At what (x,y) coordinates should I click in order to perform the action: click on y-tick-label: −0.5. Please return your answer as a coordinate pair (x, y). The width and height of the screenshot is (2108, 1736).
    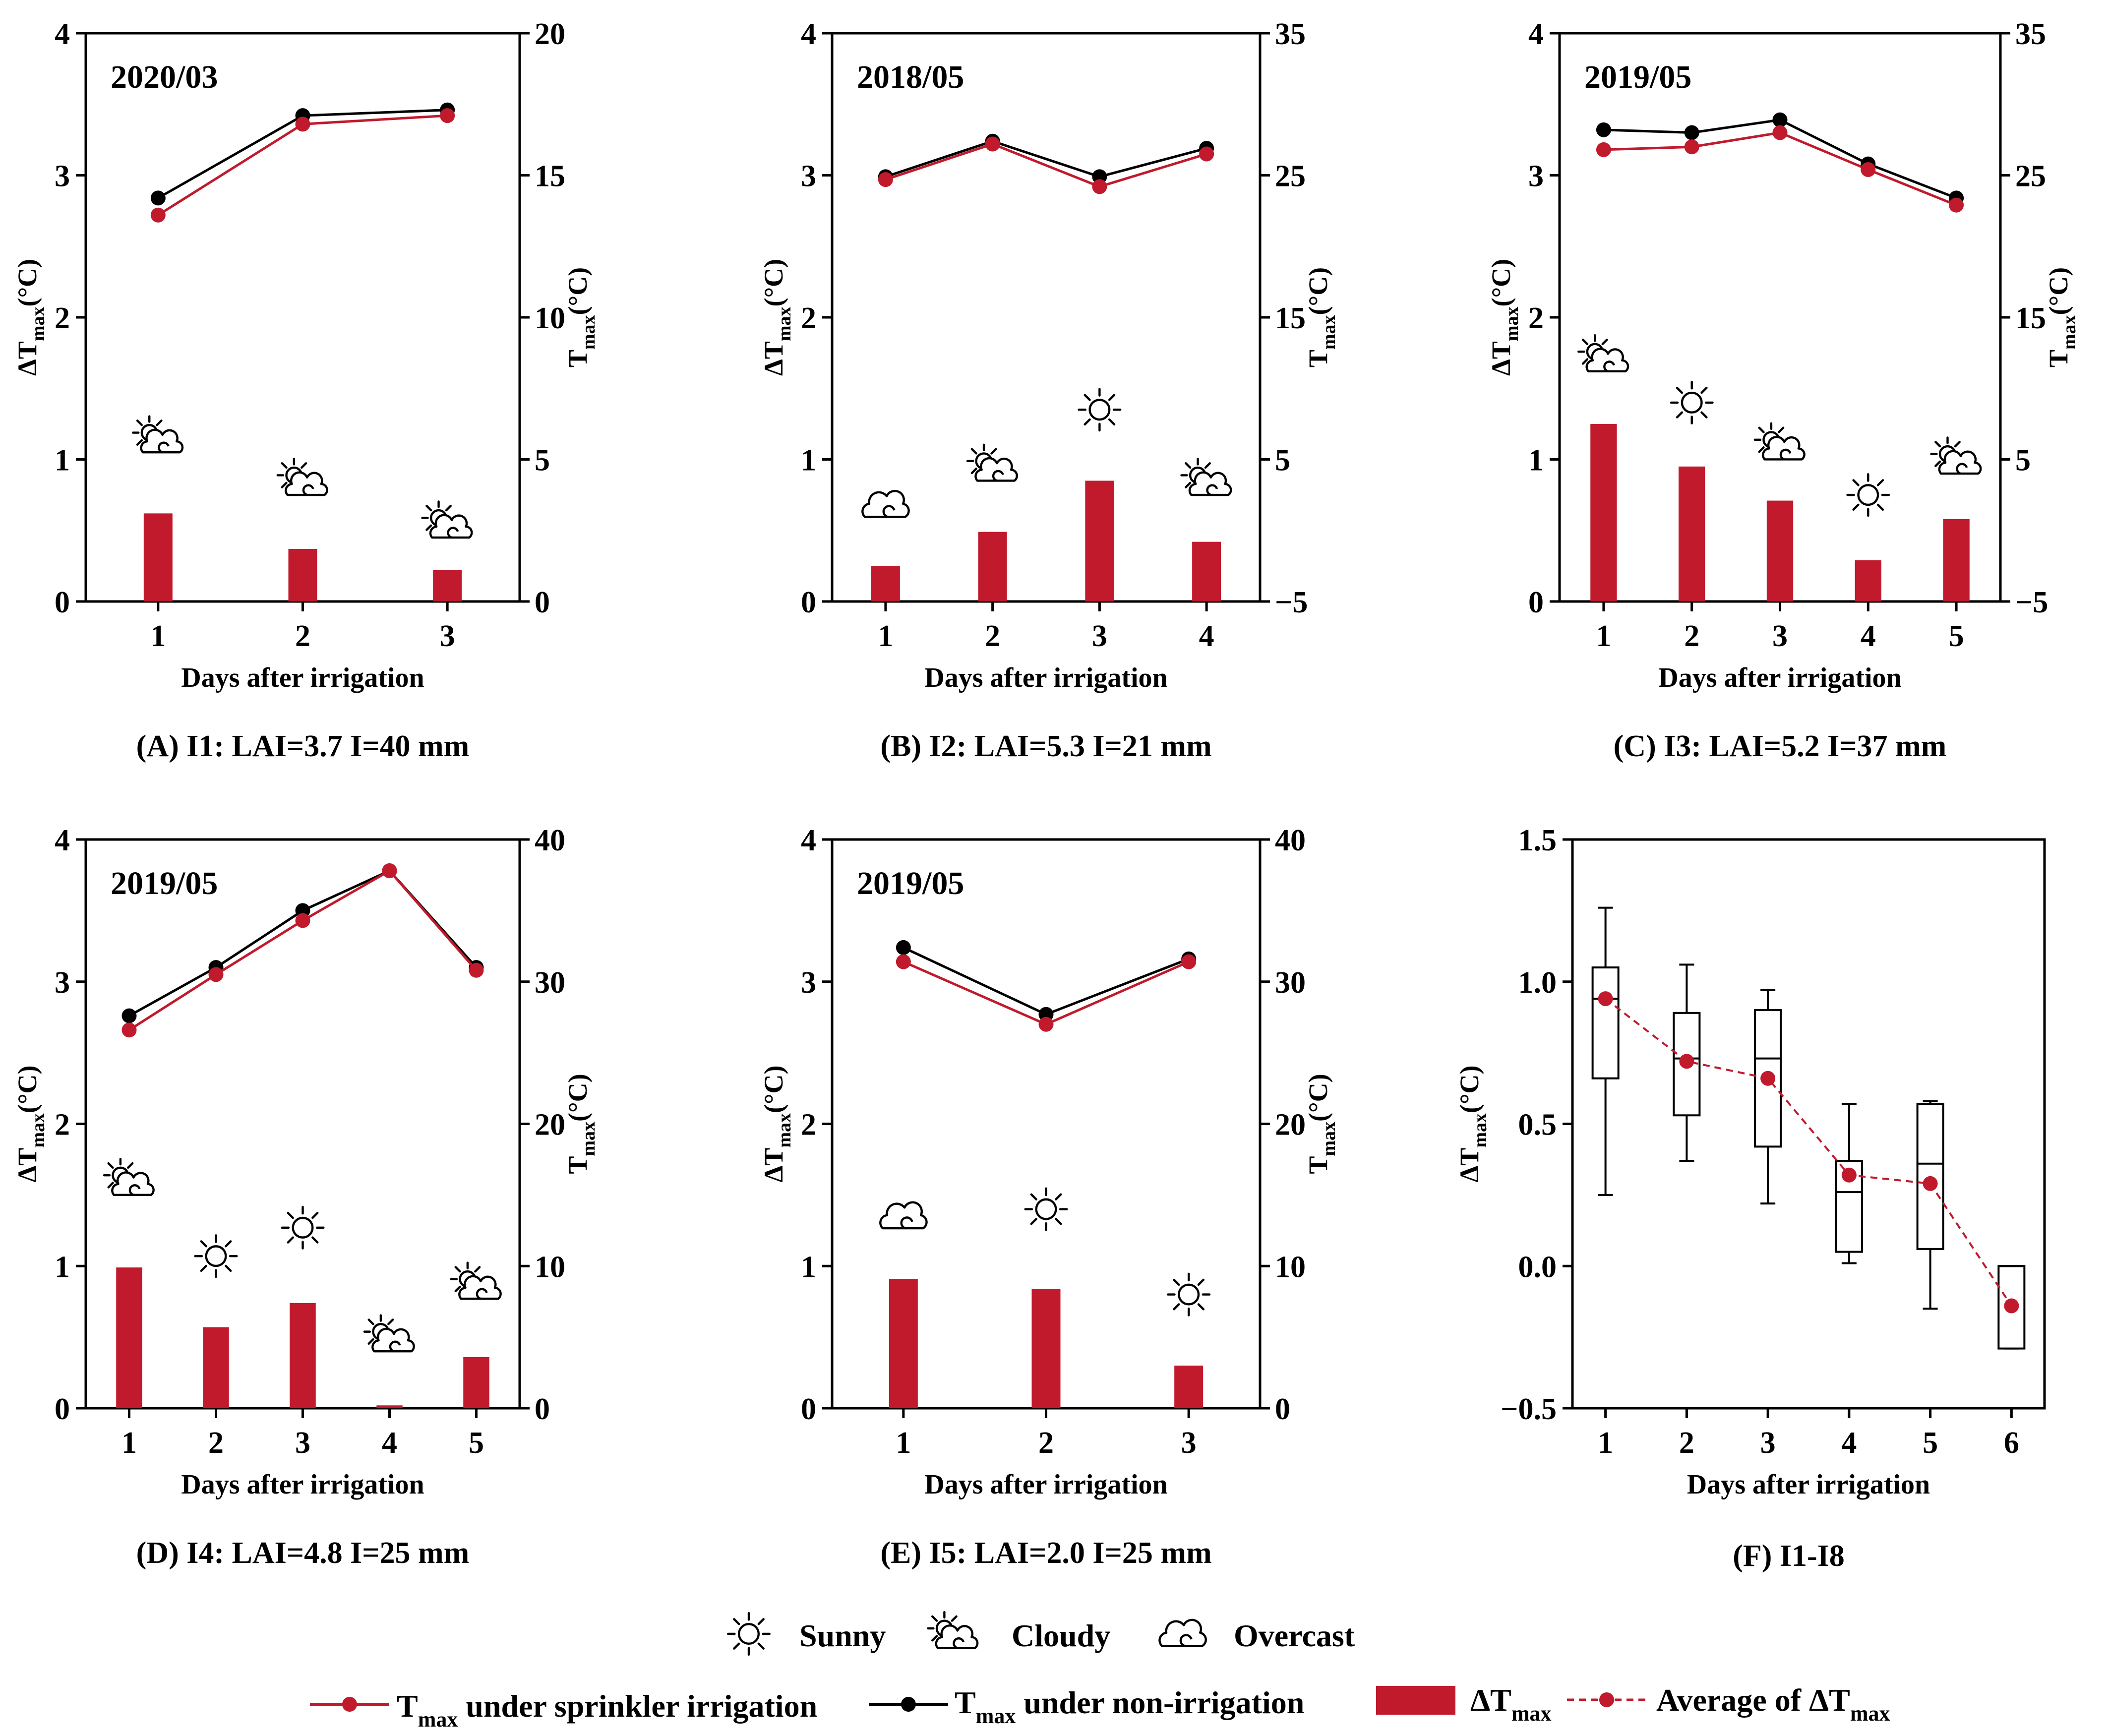
    Looking at the image, I should click on (1529, 1409).